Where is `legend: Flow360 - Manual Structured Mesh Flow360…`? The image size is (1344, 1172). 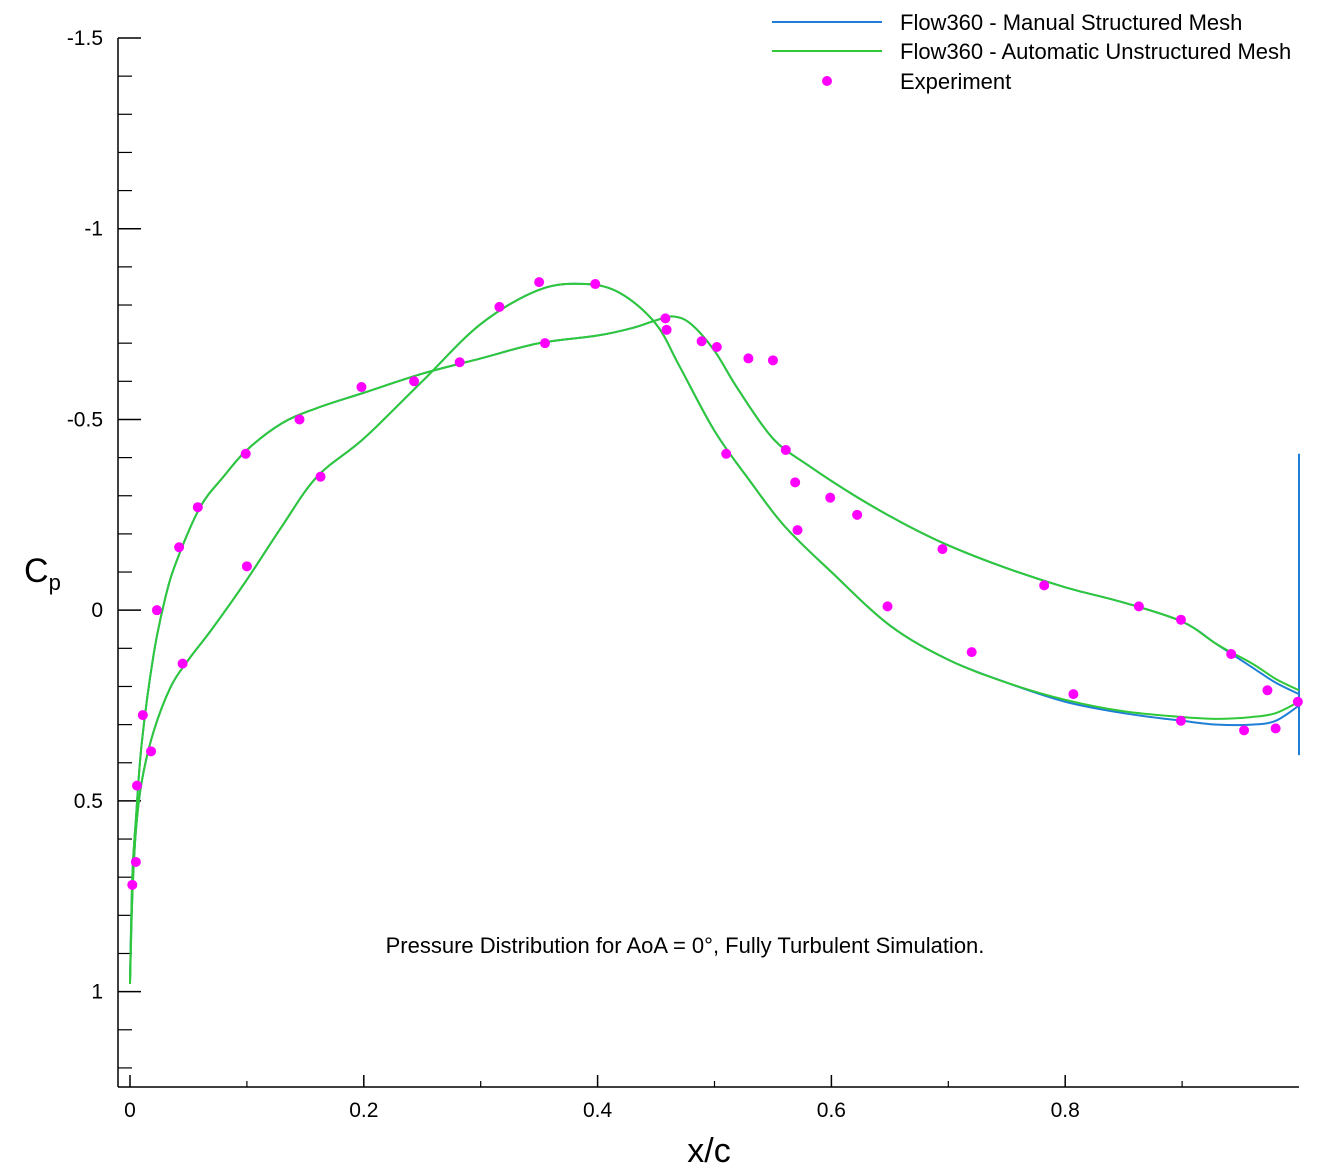 legend: Flow360 - Manual Structured Mesh Flow360… is located at coordinates (1031, 52).